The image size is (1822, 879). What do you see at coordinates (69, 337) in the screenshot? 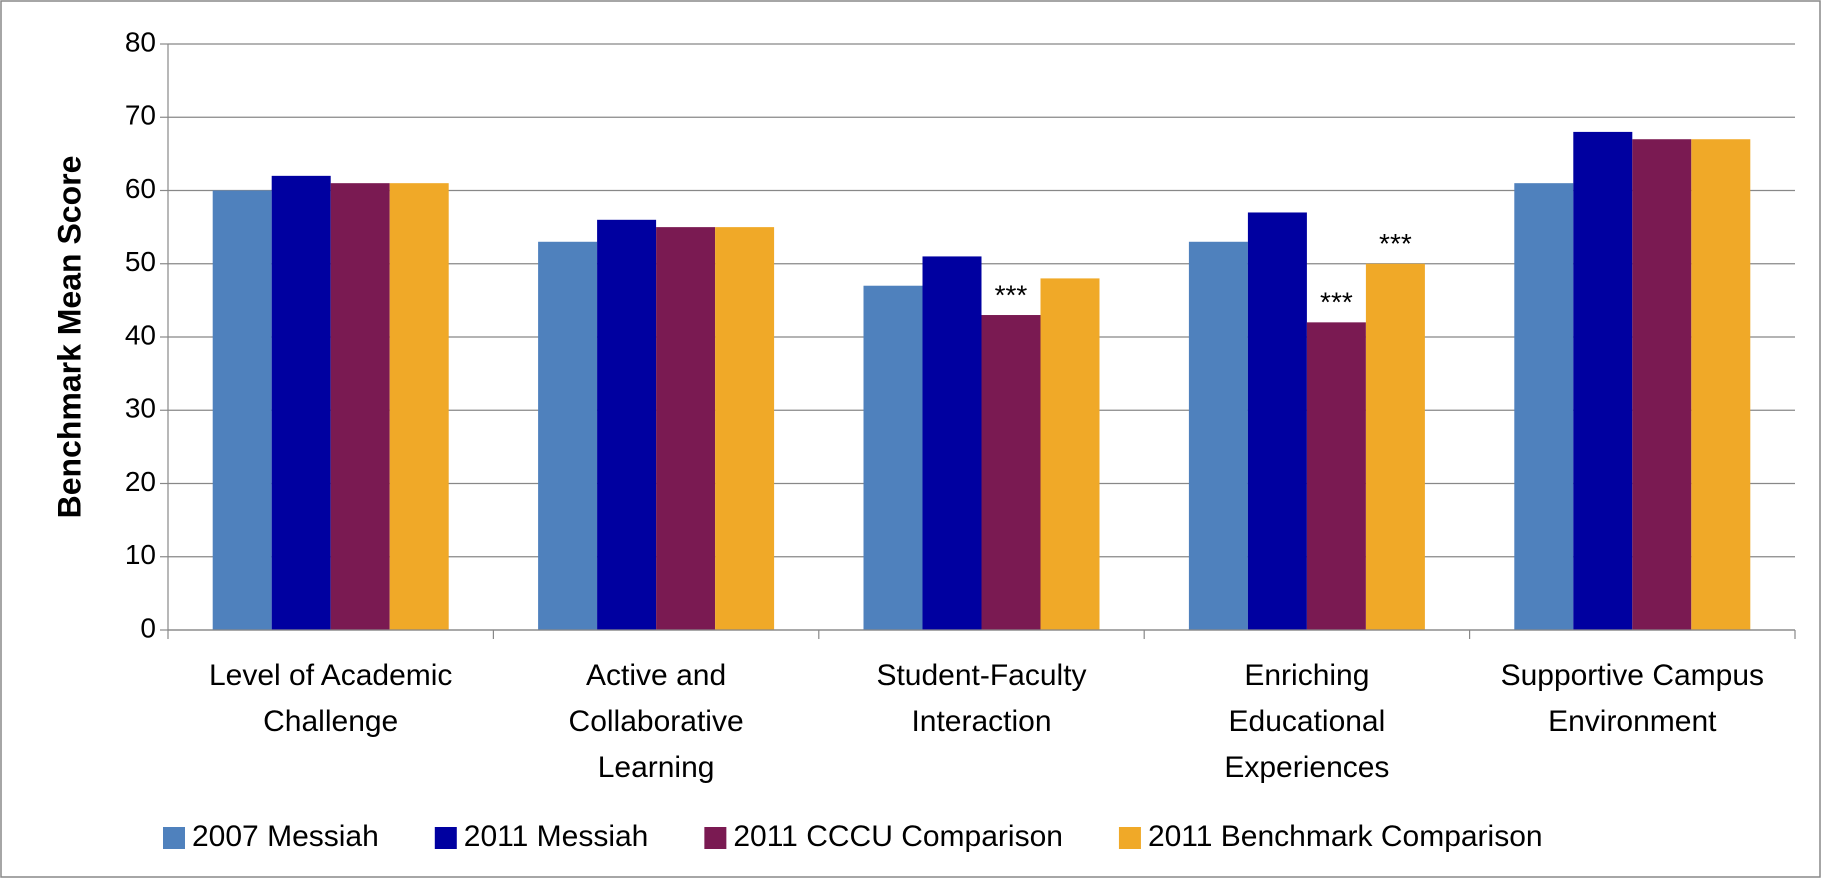
I see `y-axis-title: Benchmark Mean Score` at bounding box center [69, 337].